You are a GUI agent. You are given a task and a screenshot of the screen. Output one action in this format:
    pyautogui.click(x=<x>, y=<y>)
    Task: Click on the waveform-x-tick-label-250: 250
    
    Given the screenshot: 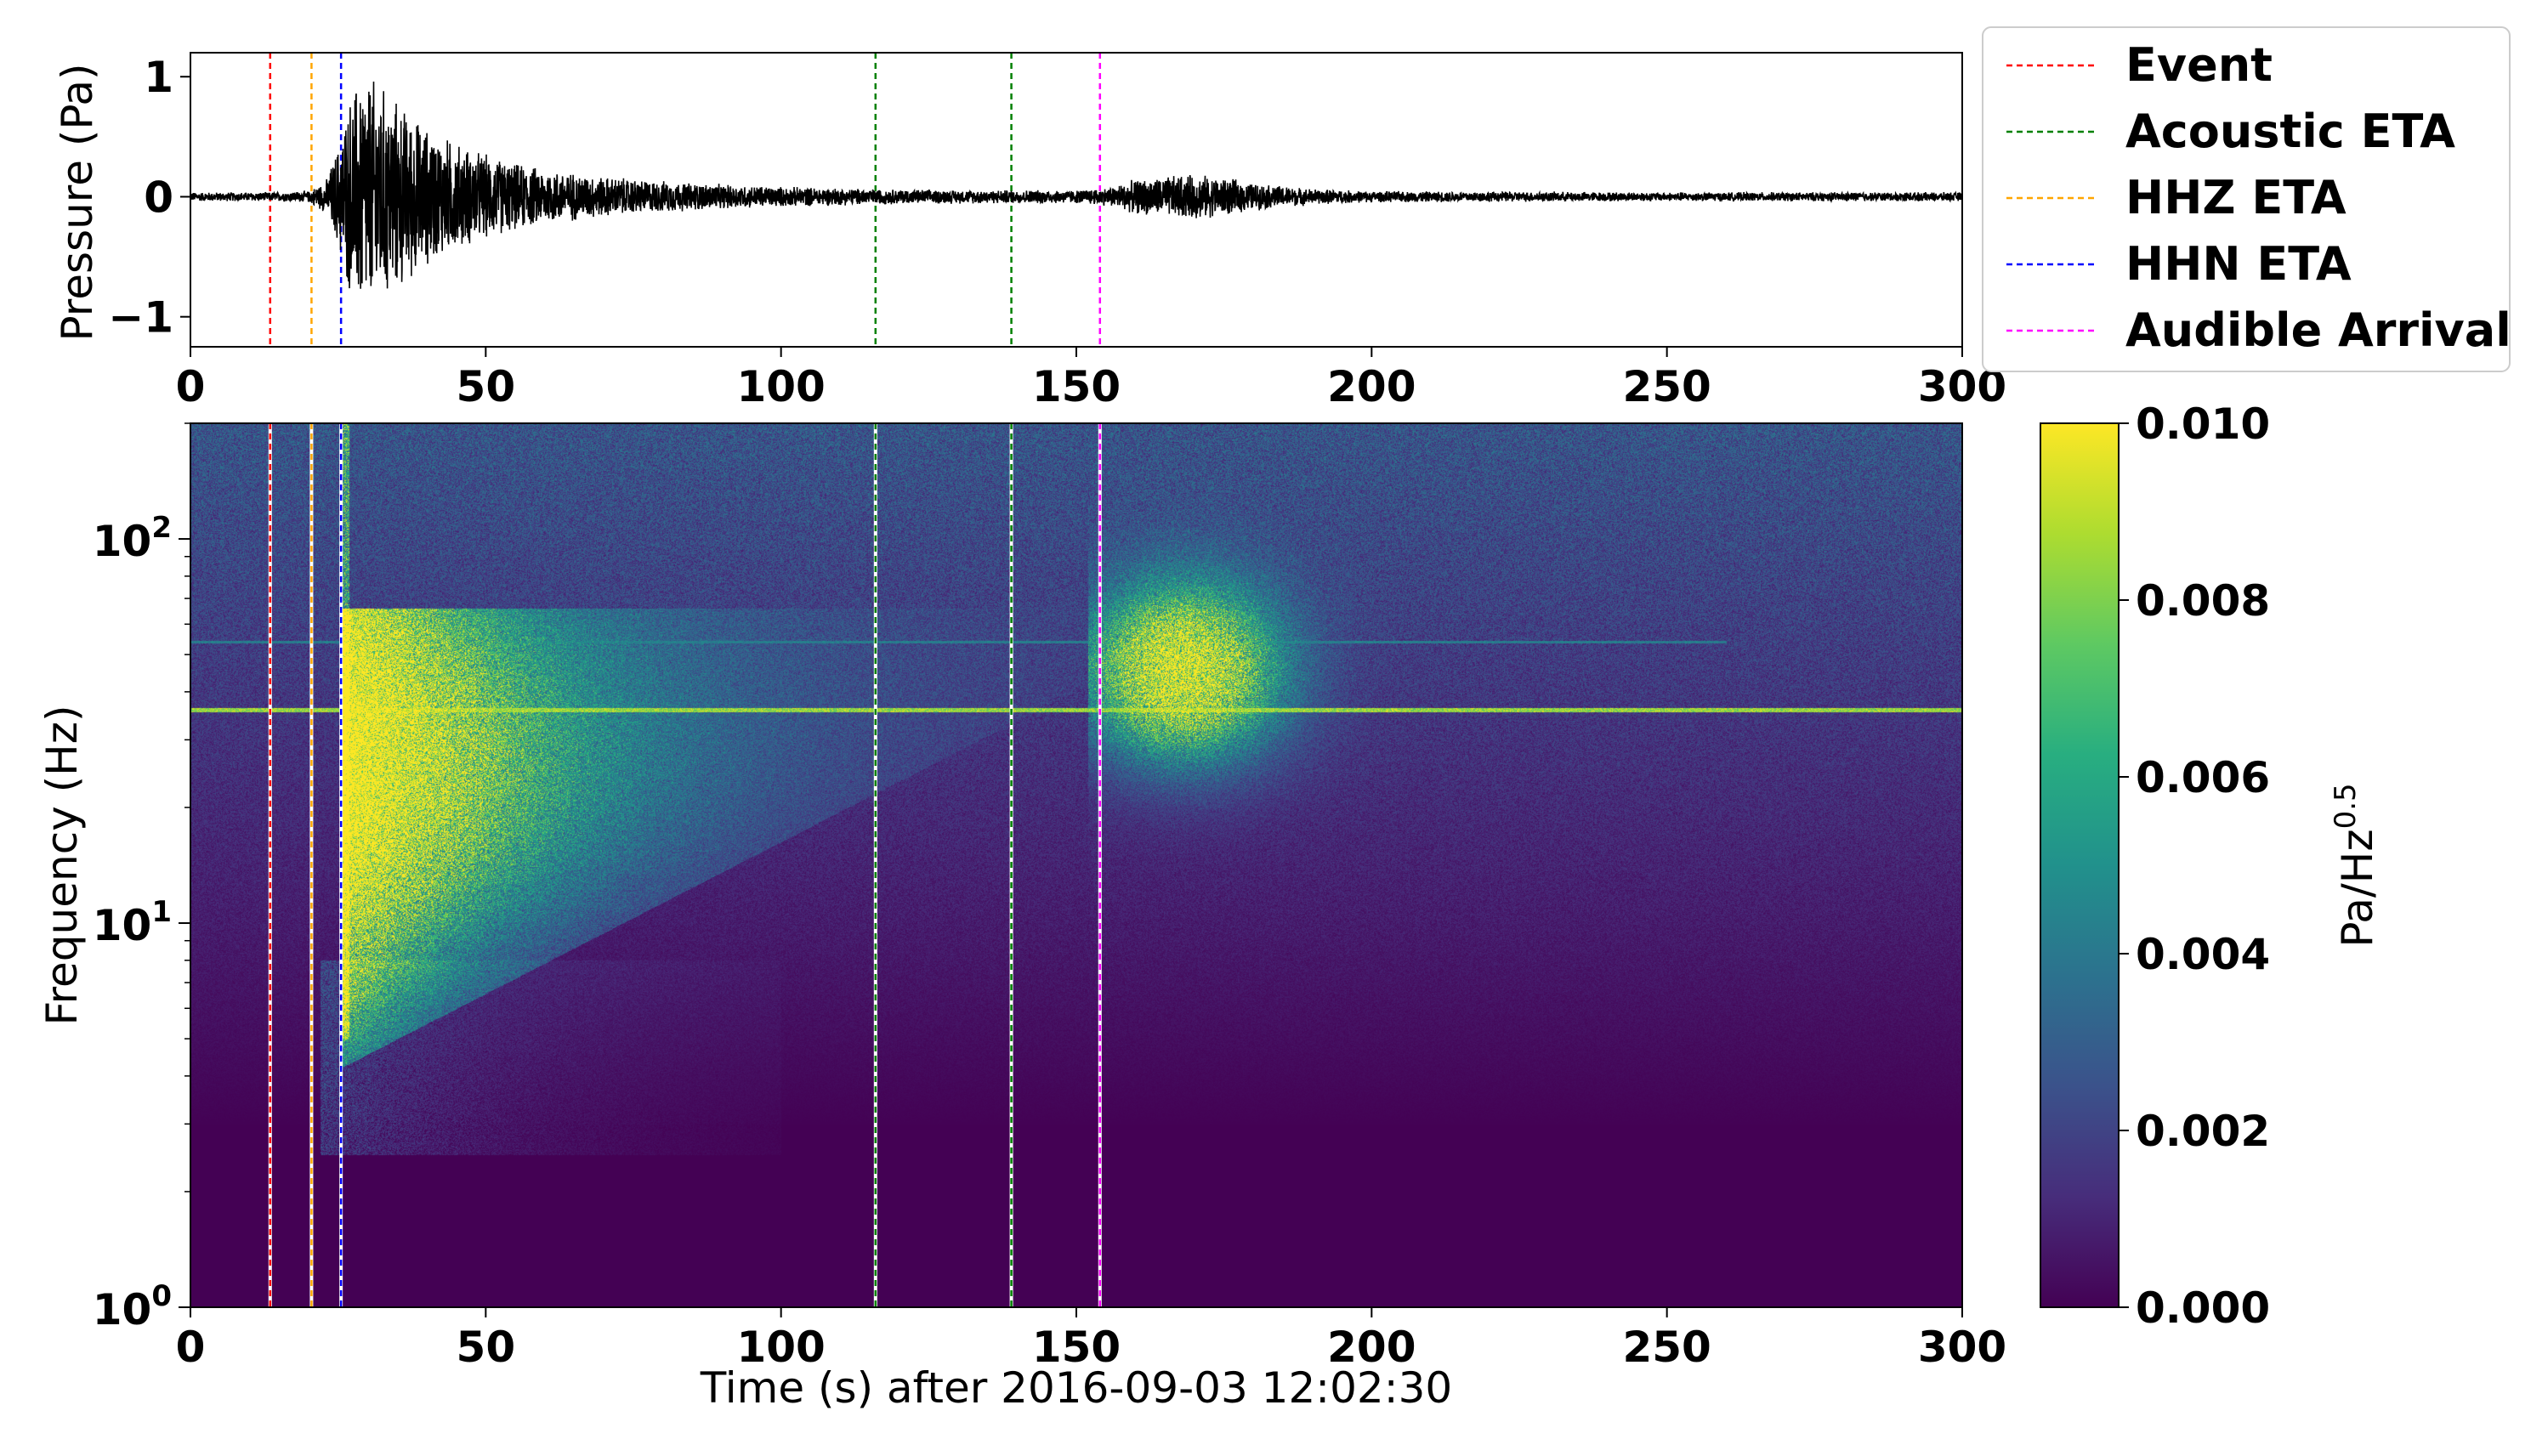 What is the action you would take?
    pyautogui.click(x=1667, y=386)
    